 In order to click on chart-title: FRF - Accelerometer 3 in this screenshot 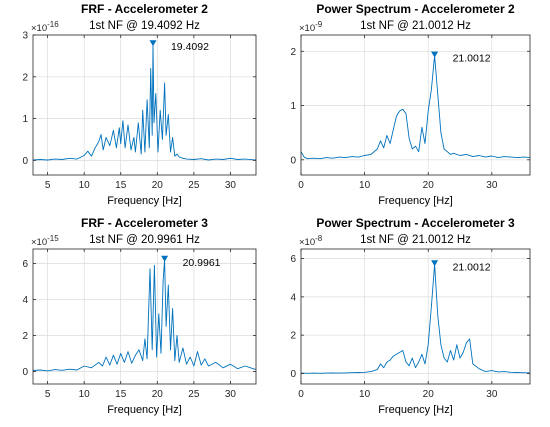, I will do `click(144, 223)`.